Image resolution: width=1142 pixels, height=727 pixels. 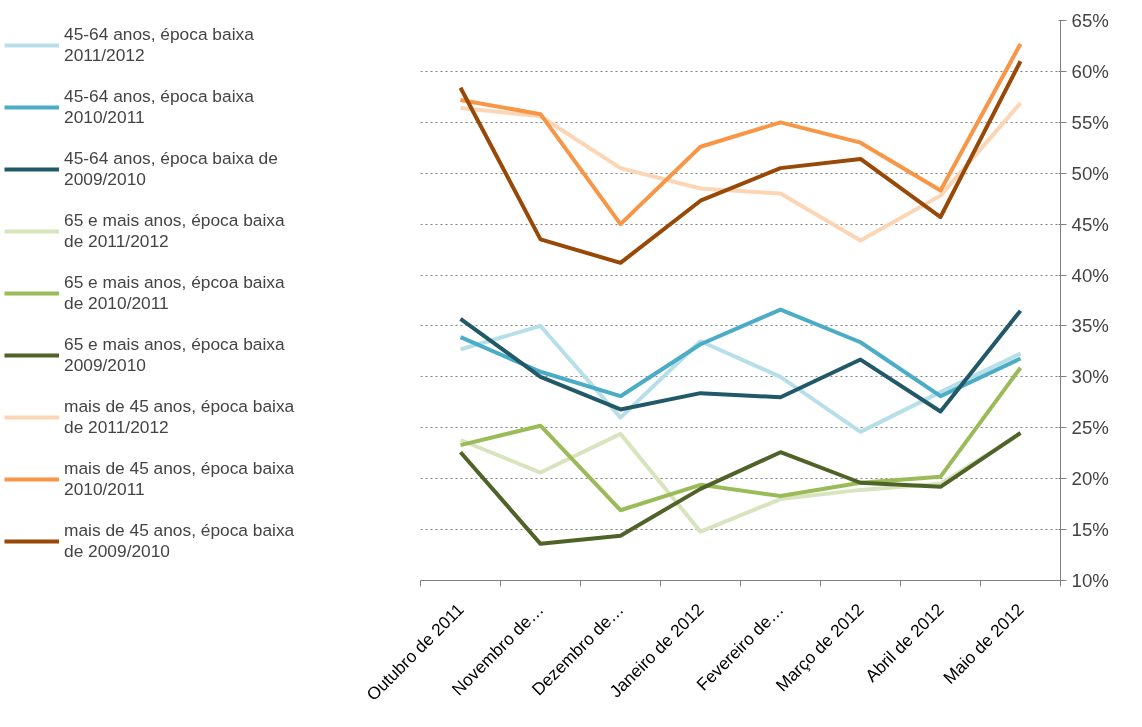 I want to click on legend-label: 65 e mais anos, época baixa 2009/2010, so click(x=174, y=355).